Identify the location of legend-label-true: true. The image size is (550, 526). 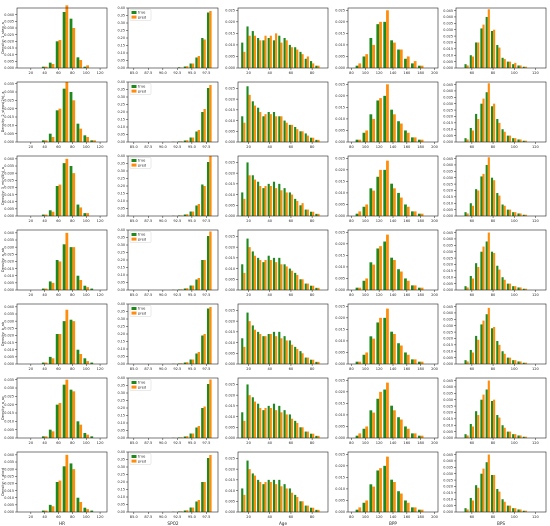
(142, 235).